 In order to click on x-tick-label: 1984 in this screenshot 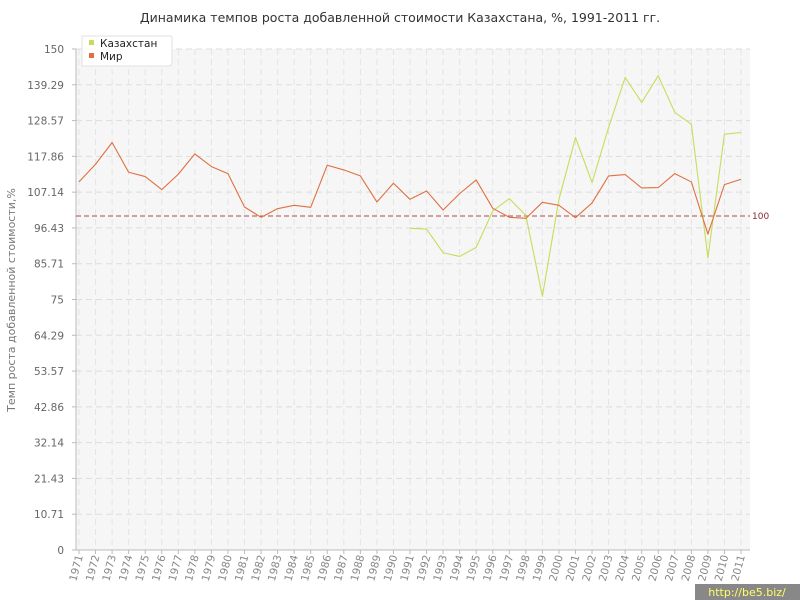, I will do `click(292, 567)`.